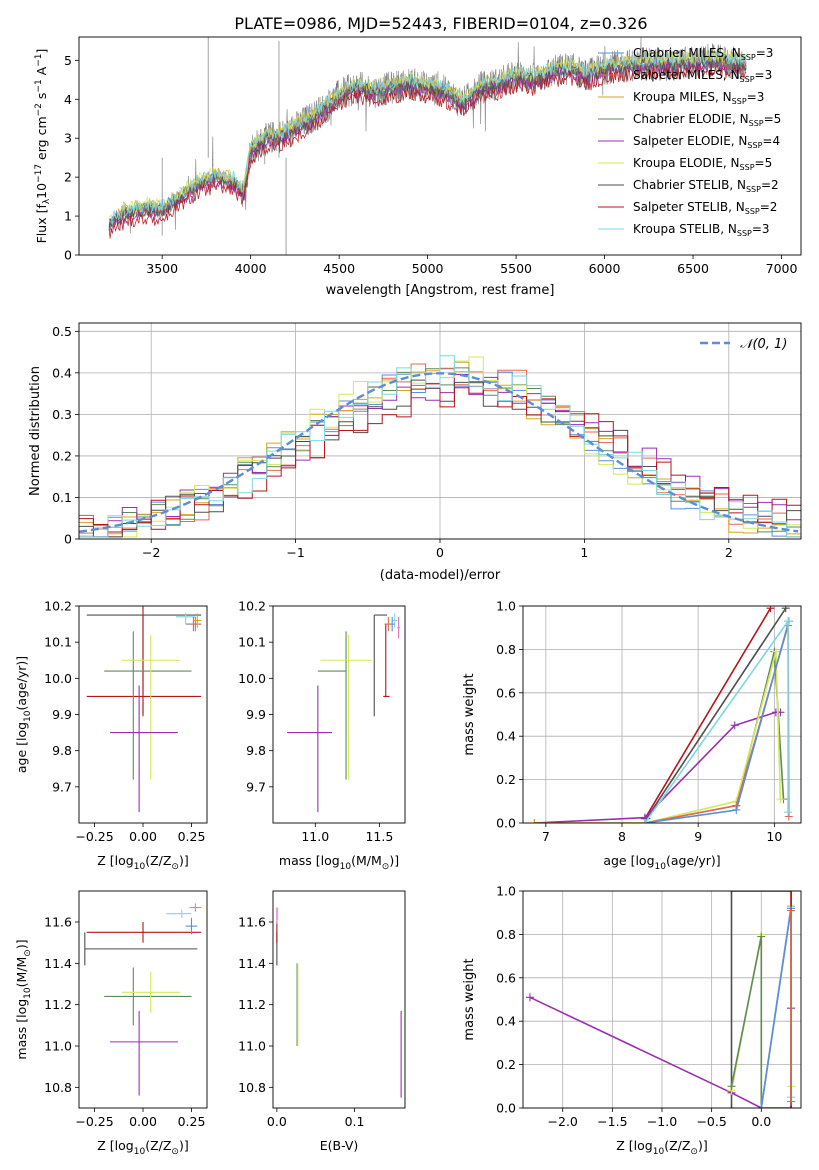 Image resolution: width=819 pixels, height=1170 pixels. Describe the element at coordinates (440, 552) in the screenshot. I see `x-tick-label: 0` at that location.